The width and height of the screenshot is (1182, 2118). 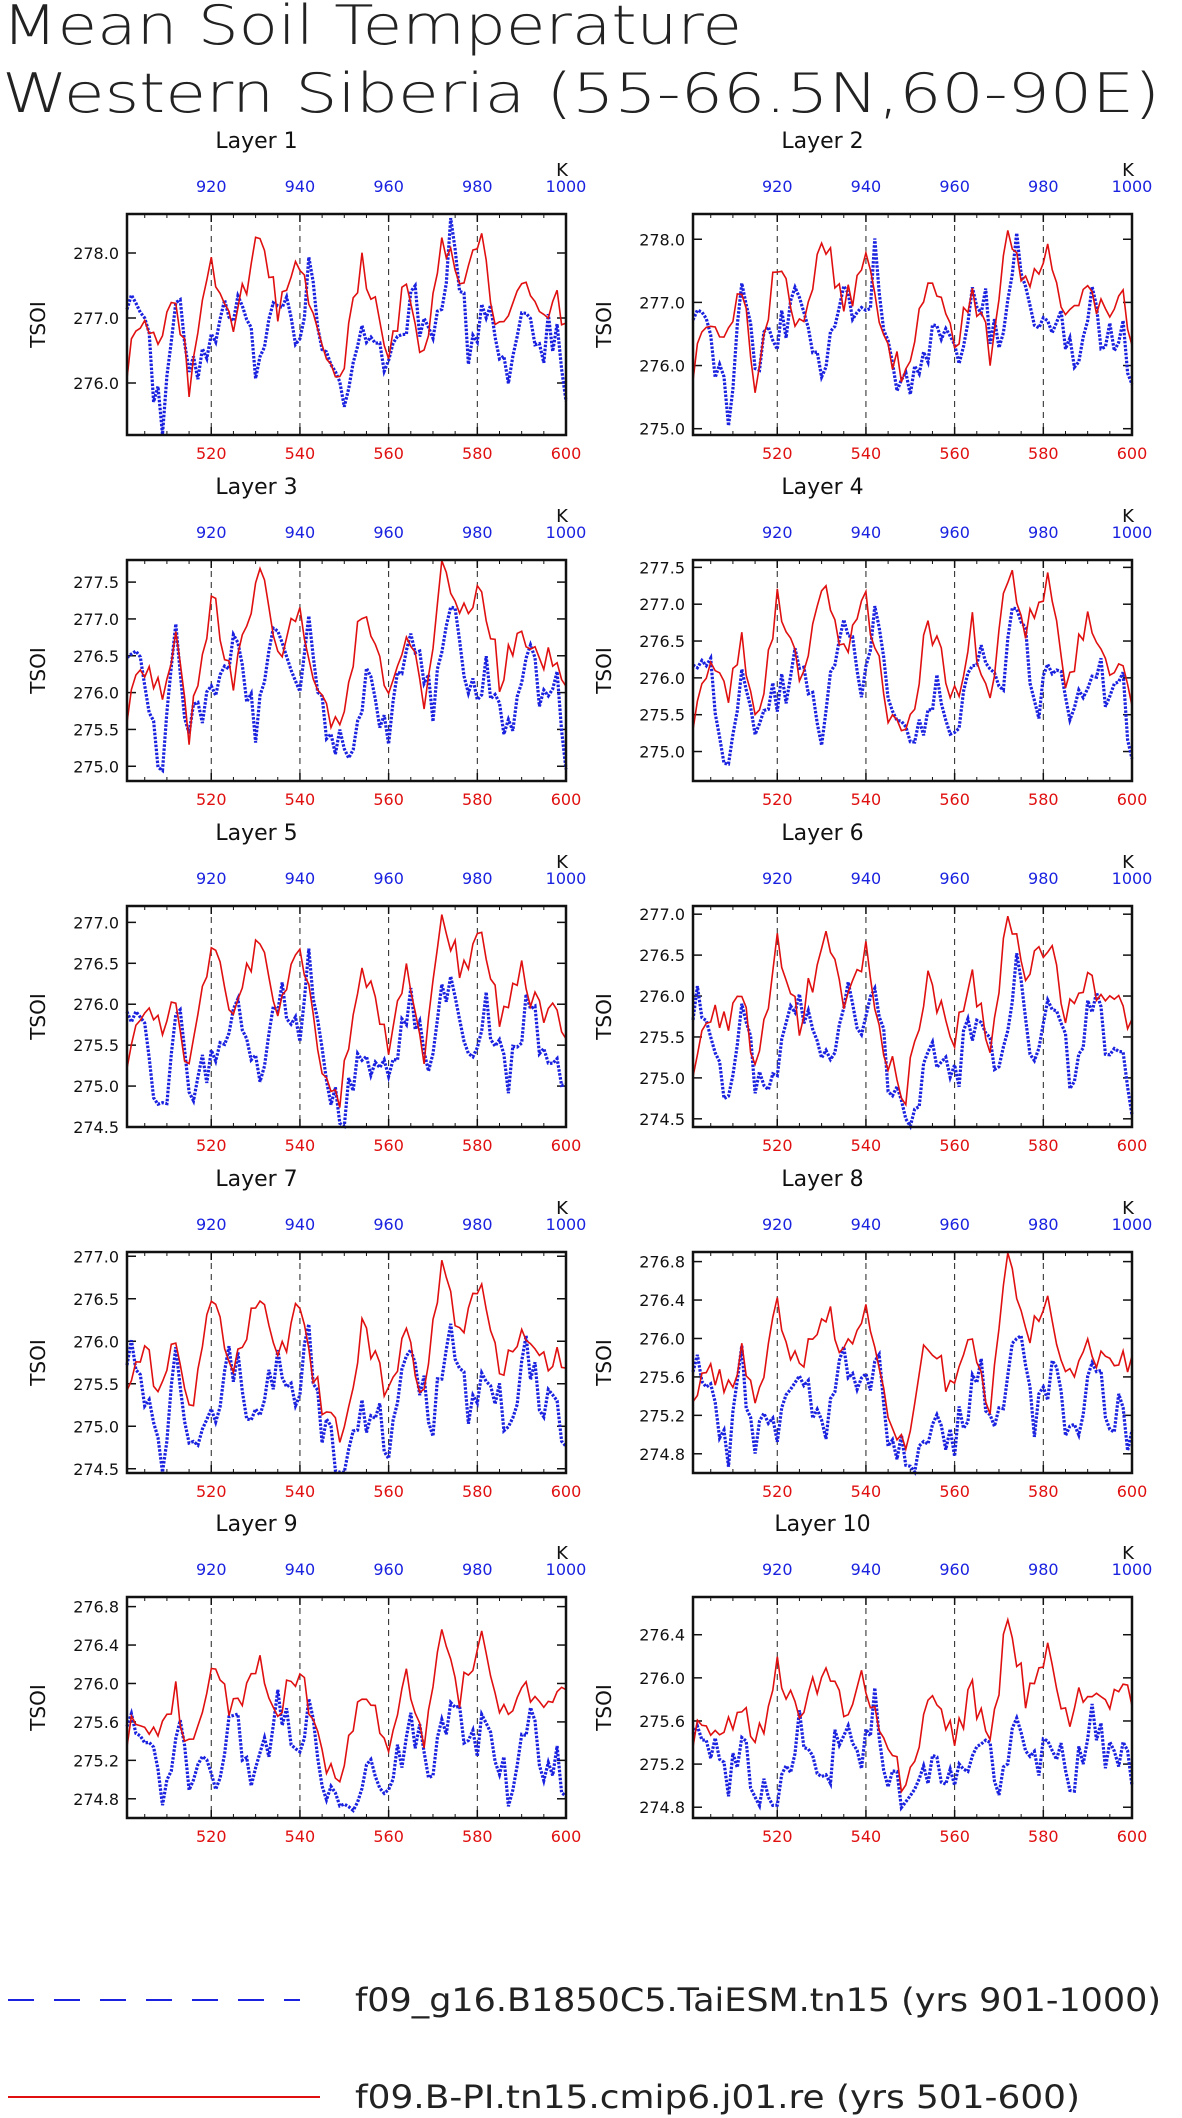 I want to click on panel-title: Layer 3, so click(x=256, y=487).